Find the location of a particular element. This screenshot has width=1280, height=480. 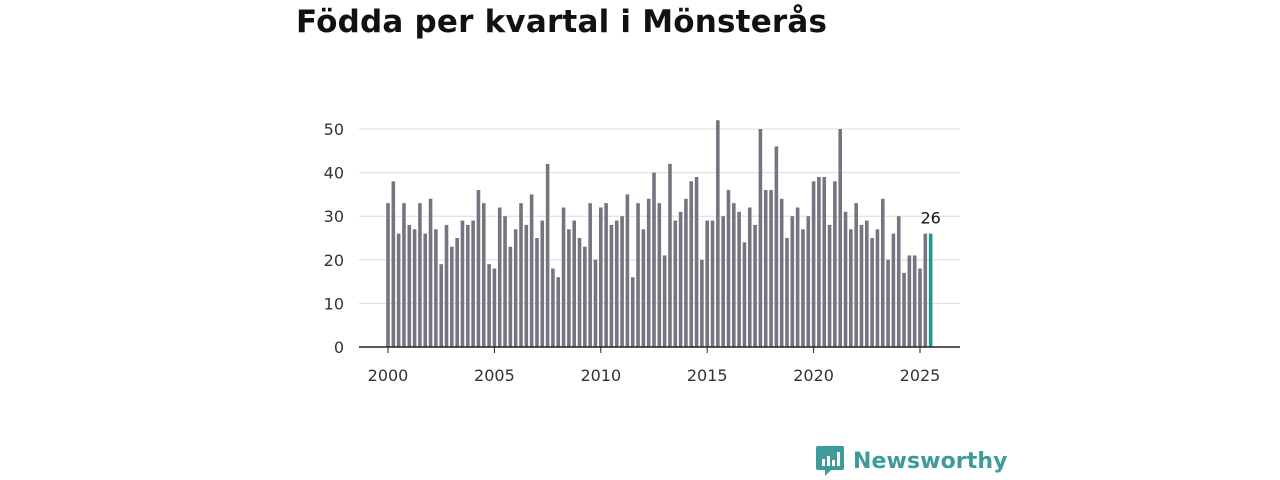

x-tick-label: 2005 is located at coordinates (494, 375).